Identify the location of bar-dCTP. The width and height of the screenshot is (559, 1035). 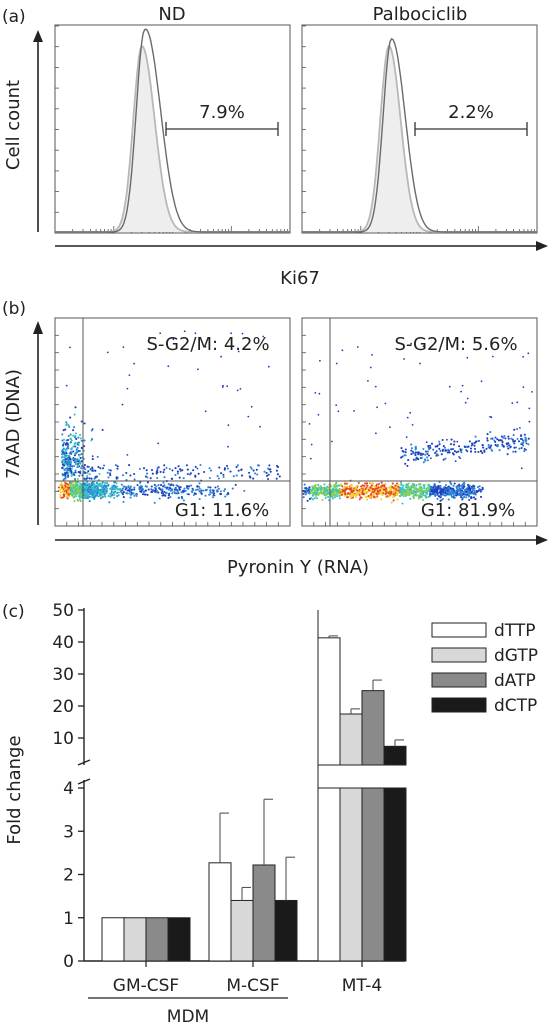
(179, 939).